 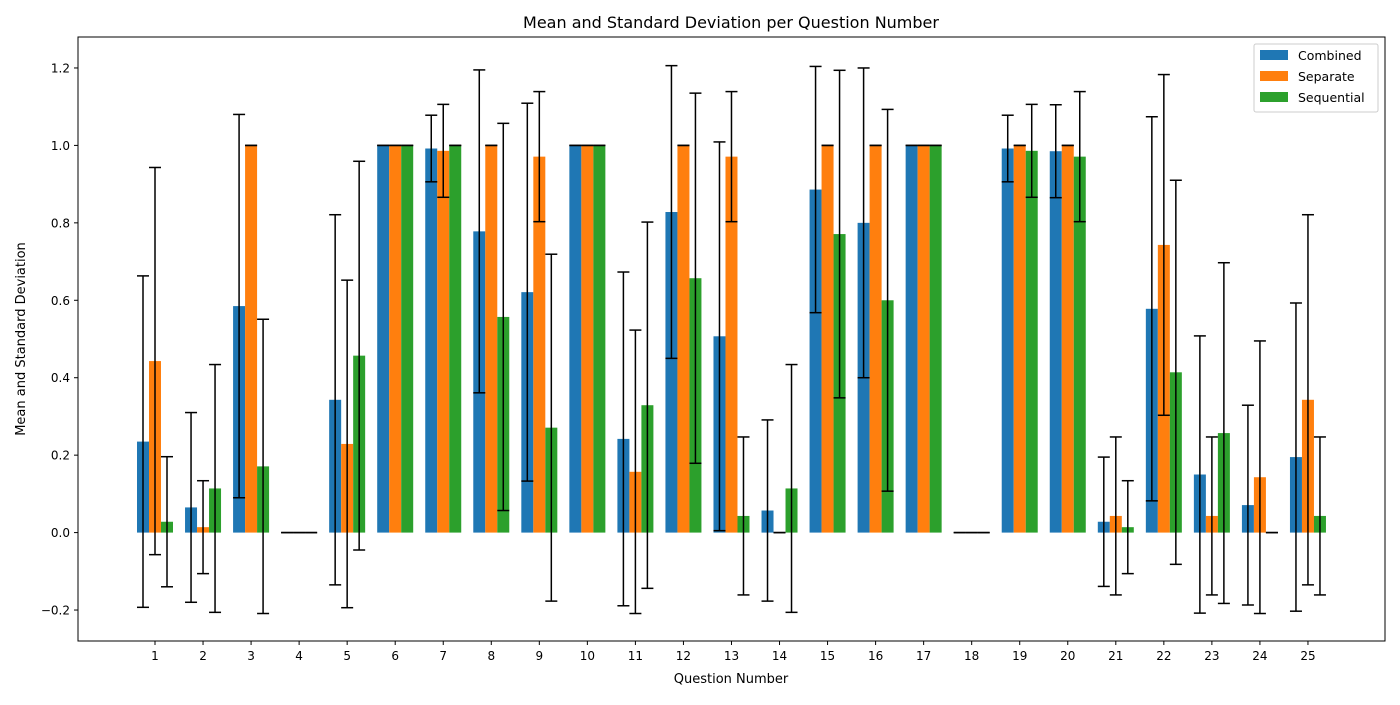 I want to click on error-bar-sequential-q11, so click(x=647, y=405).